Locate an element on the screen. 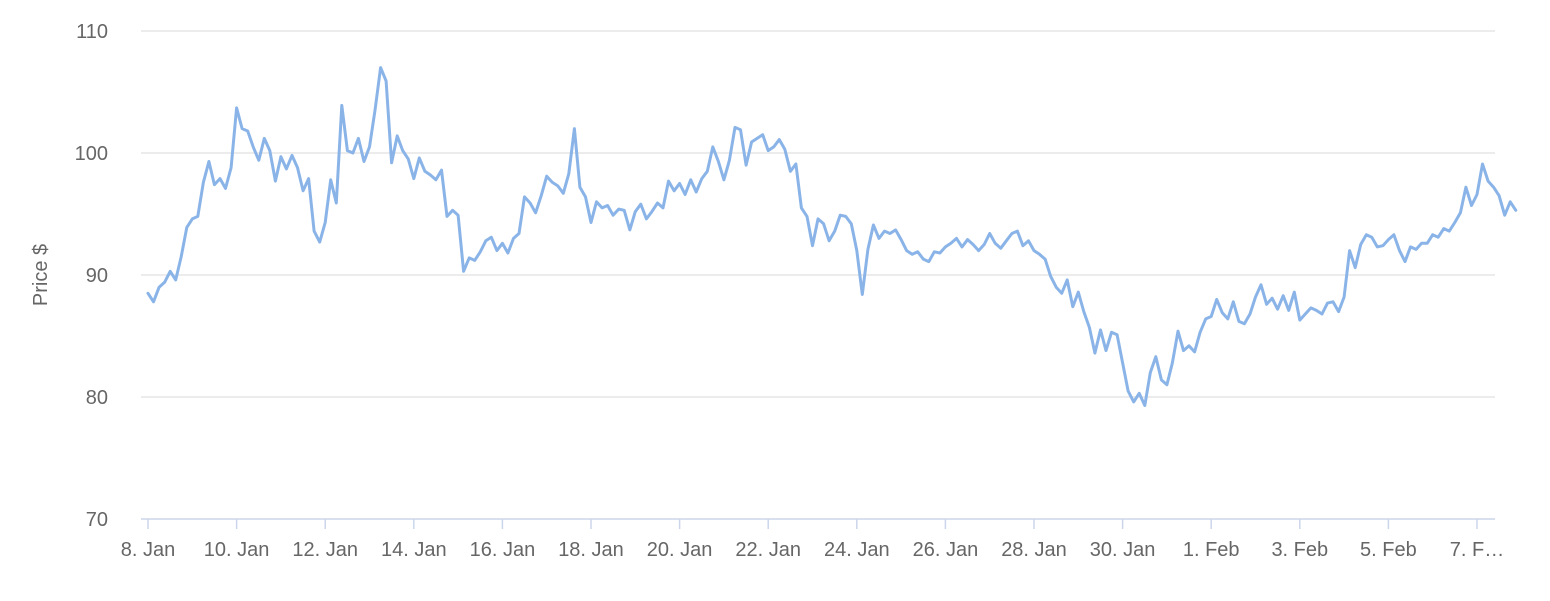 This screenshot has height=601, width=1550. x-tick-label: 24. Jan is located at coordinates (857, 550).